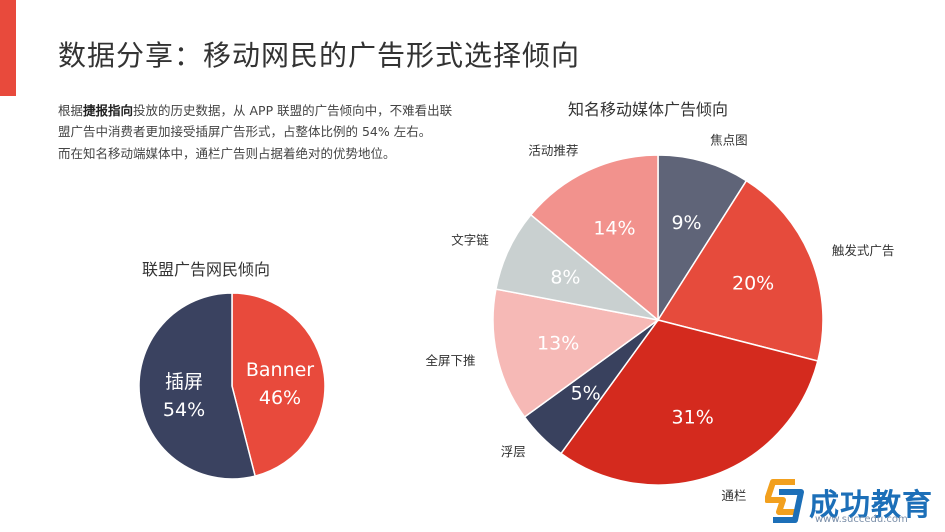  Describe the element at coordinates (206, 269) in the screenshot. I see `left-chart-title: 联盟广告网民倾向` at that location.